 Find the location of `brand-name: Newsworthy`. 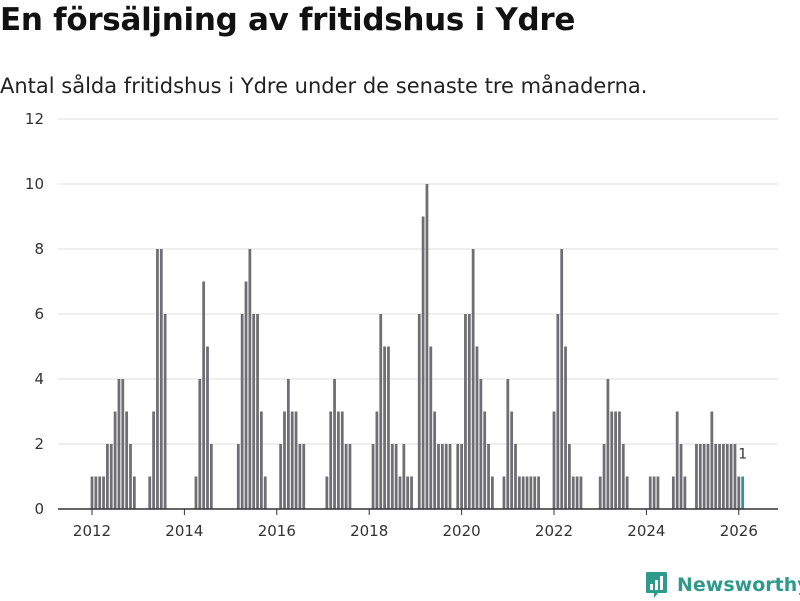

brand-name: Newsworthy is located at coordinates (738, 585).